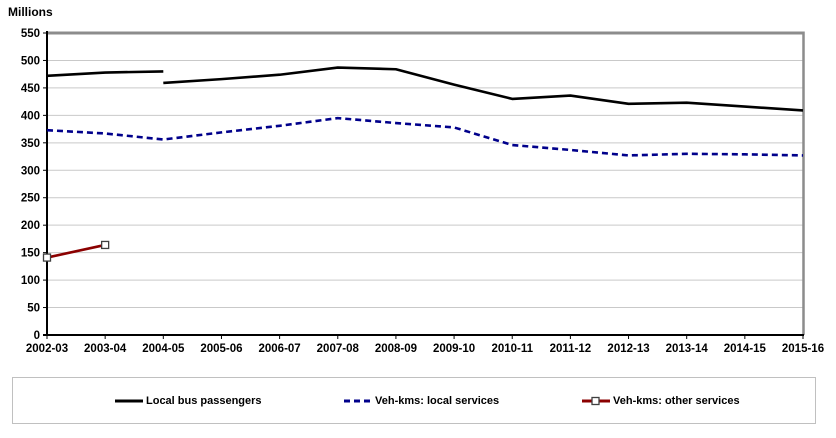 This screenshot has height=438, width=836. Describe the element at coordinates (204, 400) in the screenshot. I see `legend-label: Local bus passengers` at that location.